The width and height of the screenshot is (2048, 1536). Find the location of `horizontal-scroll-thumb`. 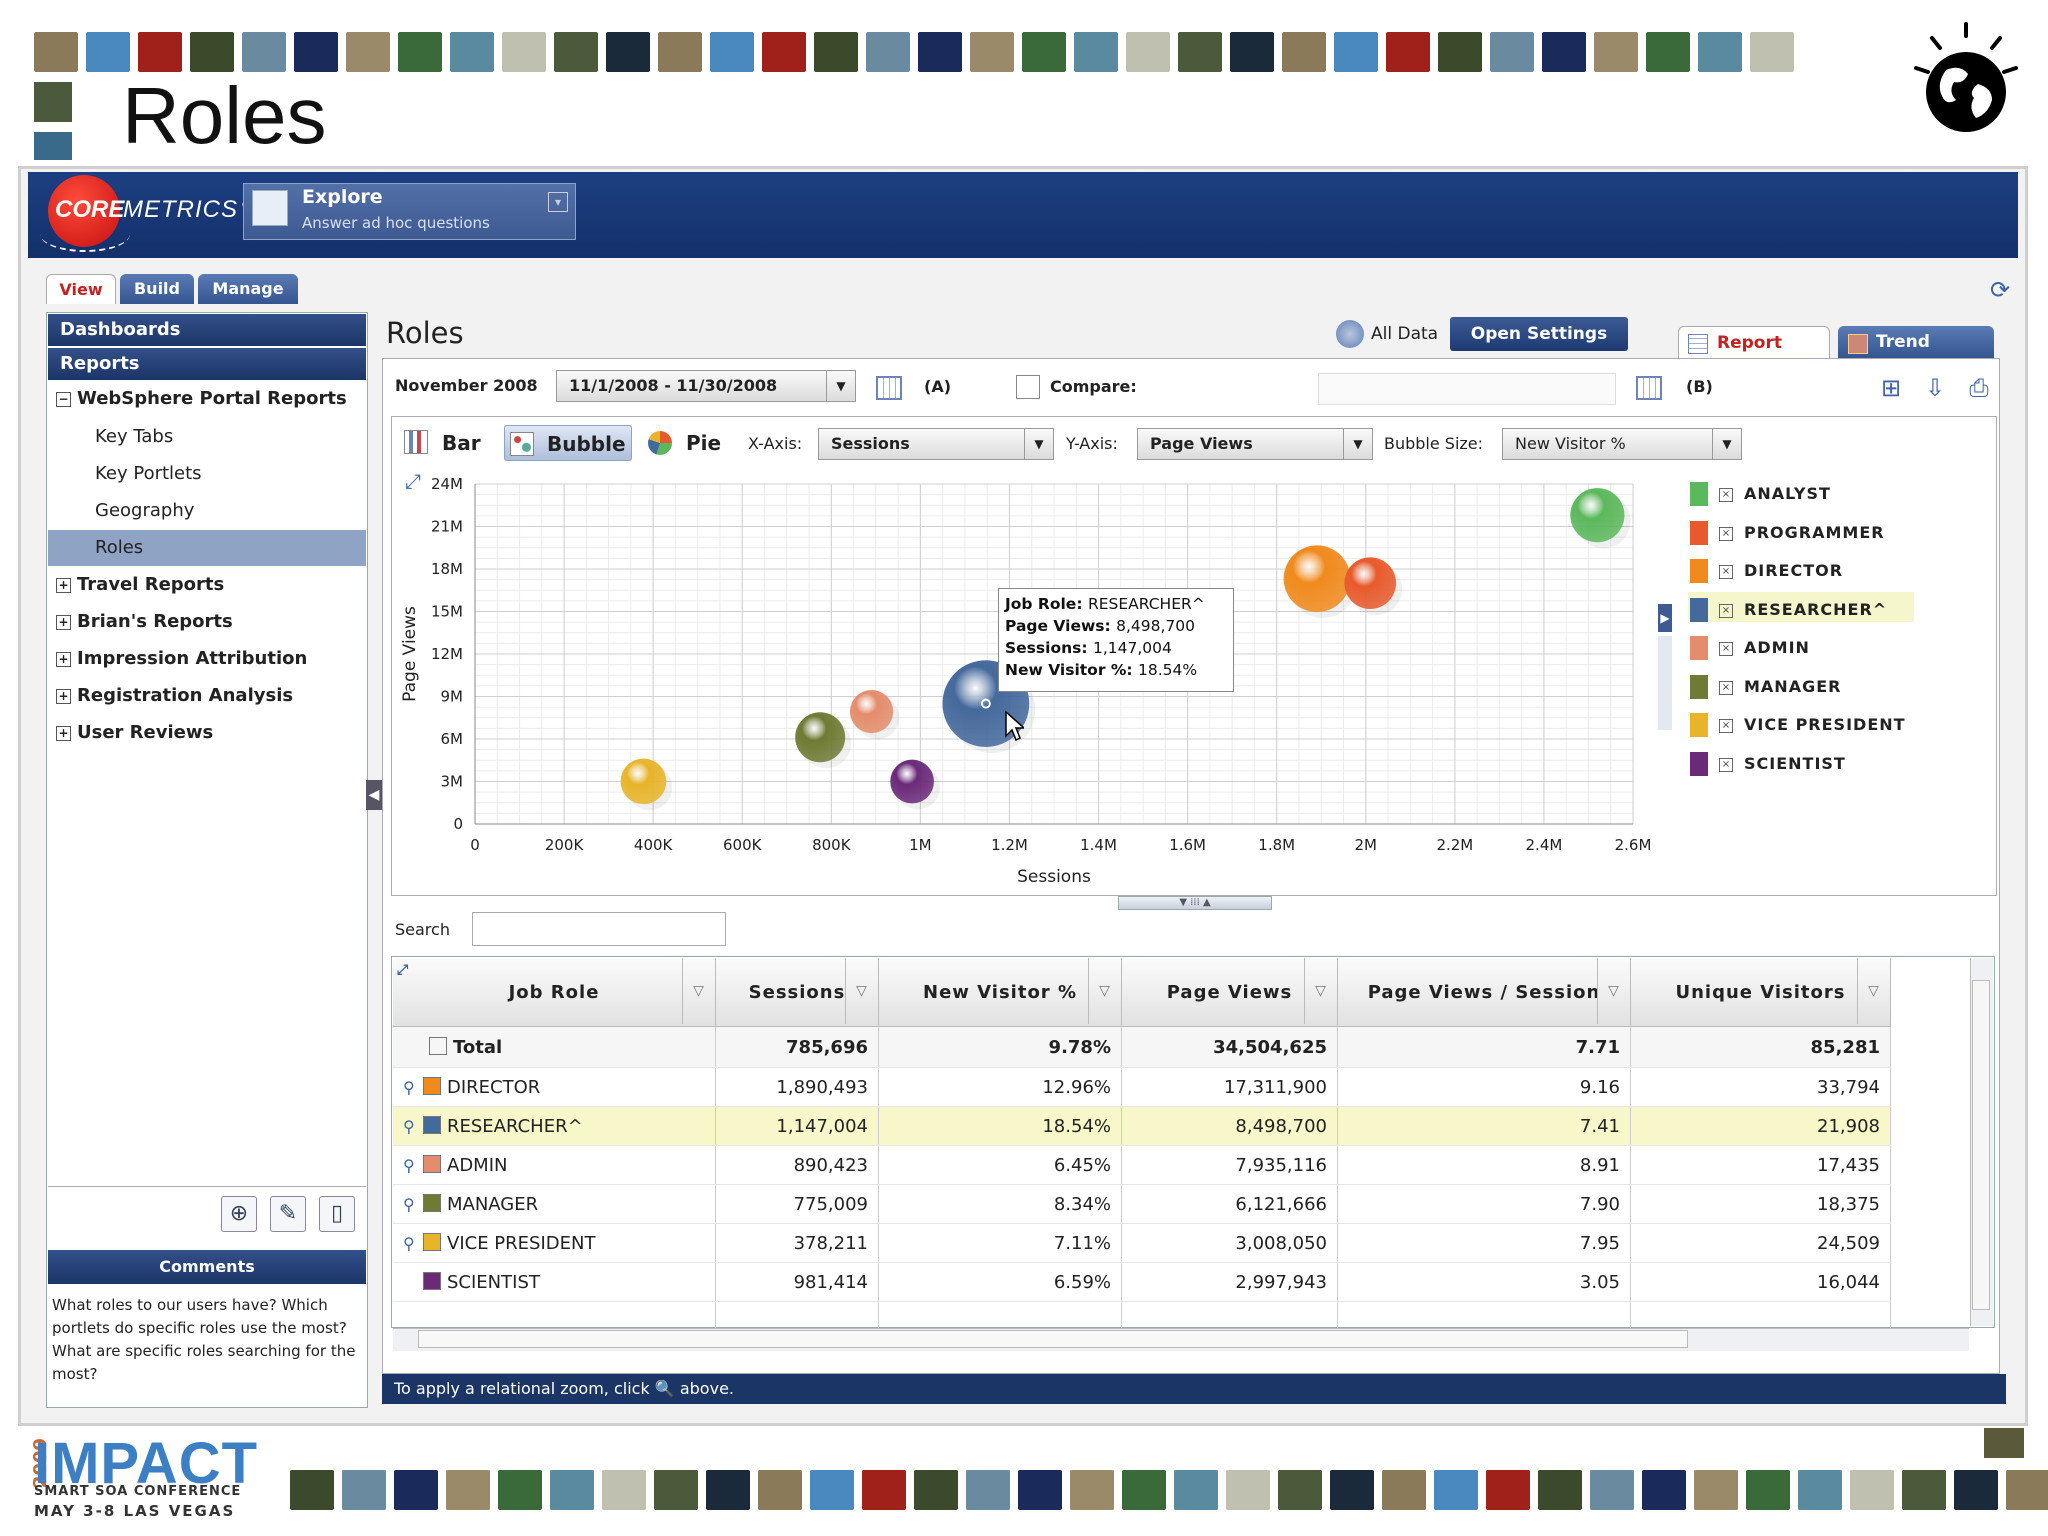

horizontal-scroll-thumb is located at coordinates (1053, 1339).